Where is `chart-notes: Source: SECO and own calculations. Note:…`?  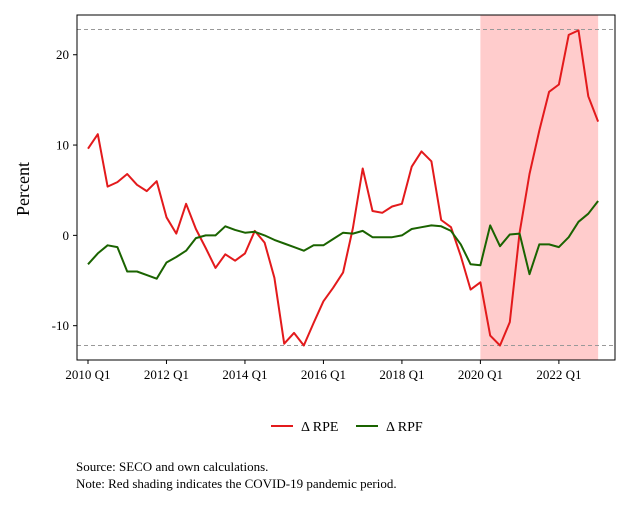
chart-notes: Source: SECO and own calculations. Note:… is located at coordinates (236, 475).